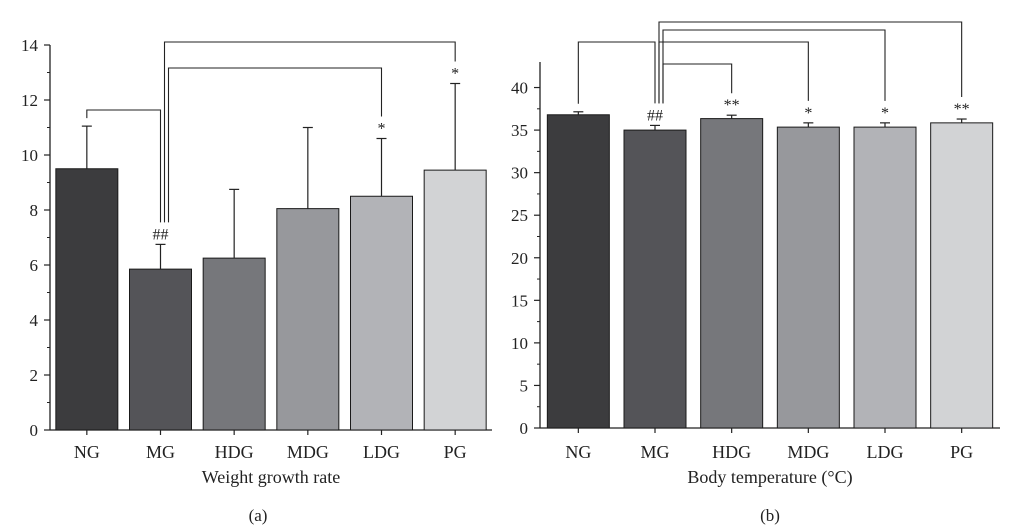 The height and width of the screenshot is (528, 1019). Describe the element at coordinates (29, 100) in the screenshot. I see `y-tick-label: 12` at that location.